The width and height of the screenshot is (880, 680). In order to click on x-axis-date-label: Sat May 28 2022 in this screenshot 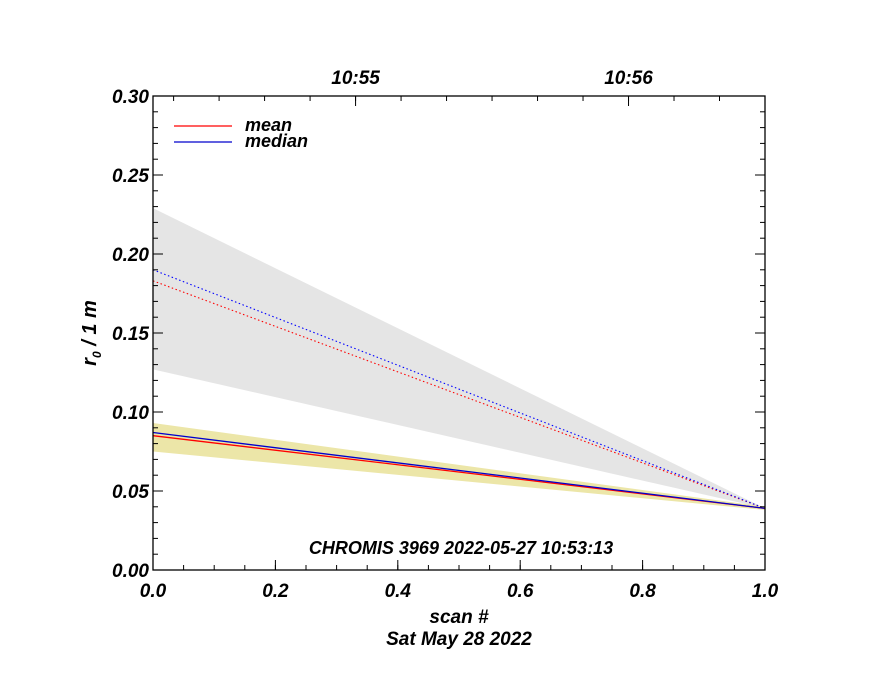, I will do `click(459, 639)`.